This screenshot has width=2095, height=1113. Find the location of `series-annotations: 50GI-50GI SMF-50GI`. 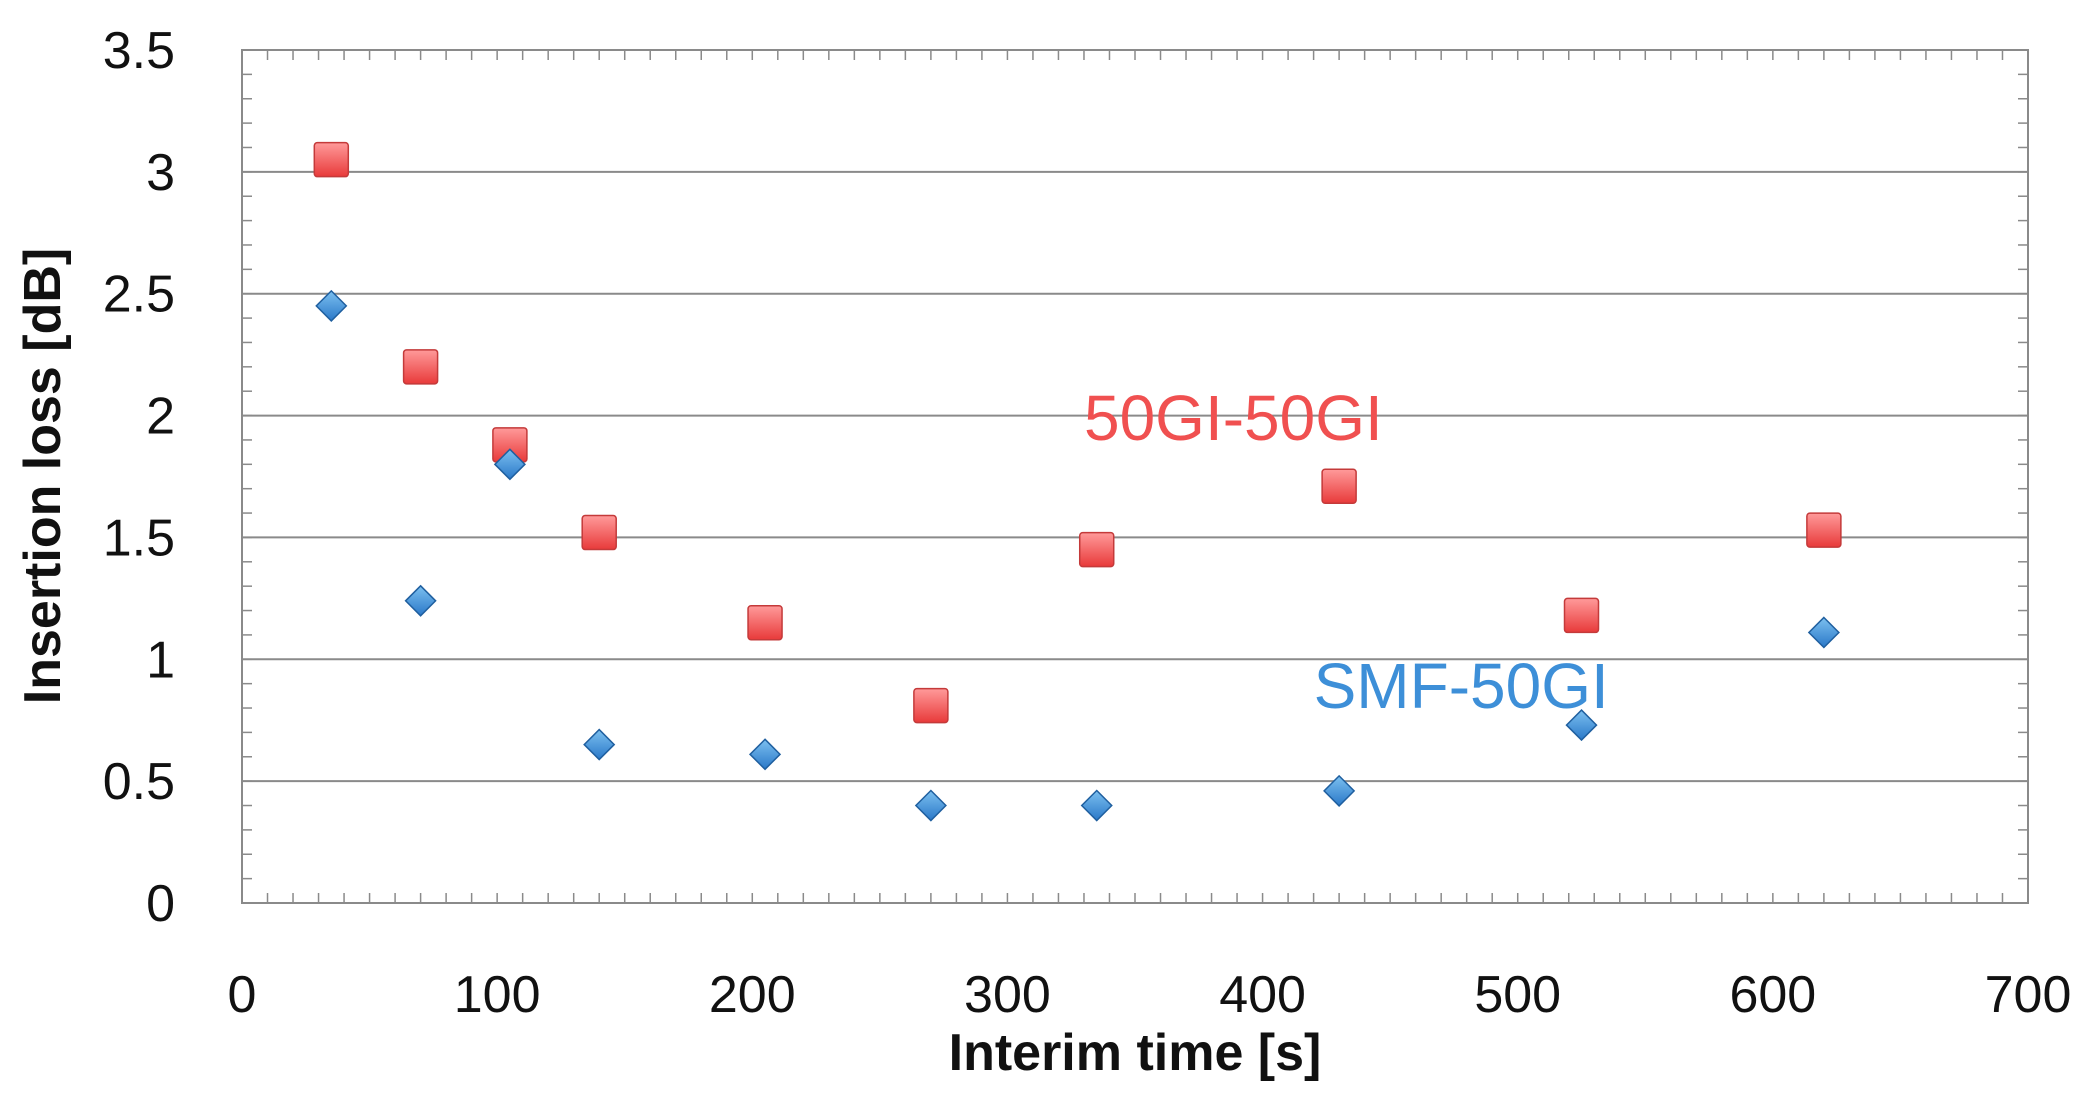

series-annotations: 50GI-50GI SMF-50GI is located at coordinates (1346, 552).